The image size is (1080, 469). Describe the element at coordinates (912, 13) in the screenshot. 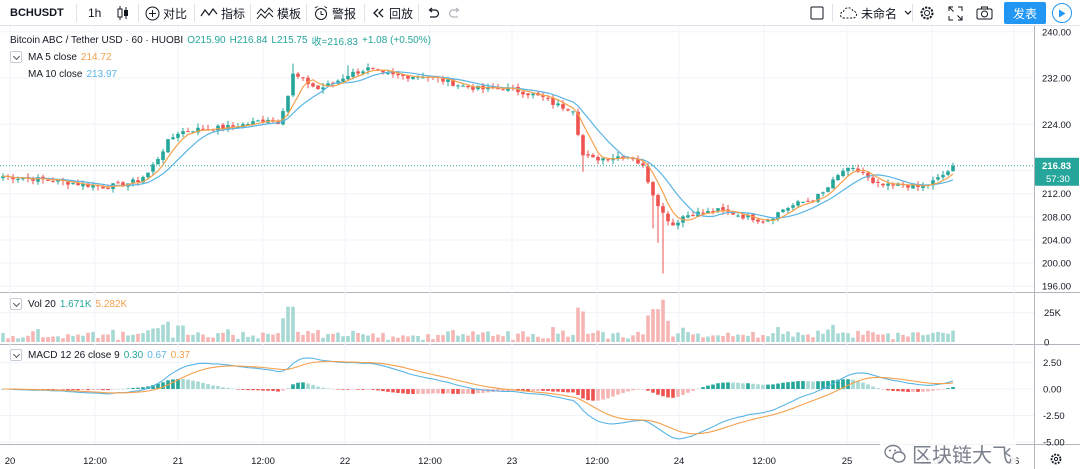

I see `toolbar-divider` at that location.